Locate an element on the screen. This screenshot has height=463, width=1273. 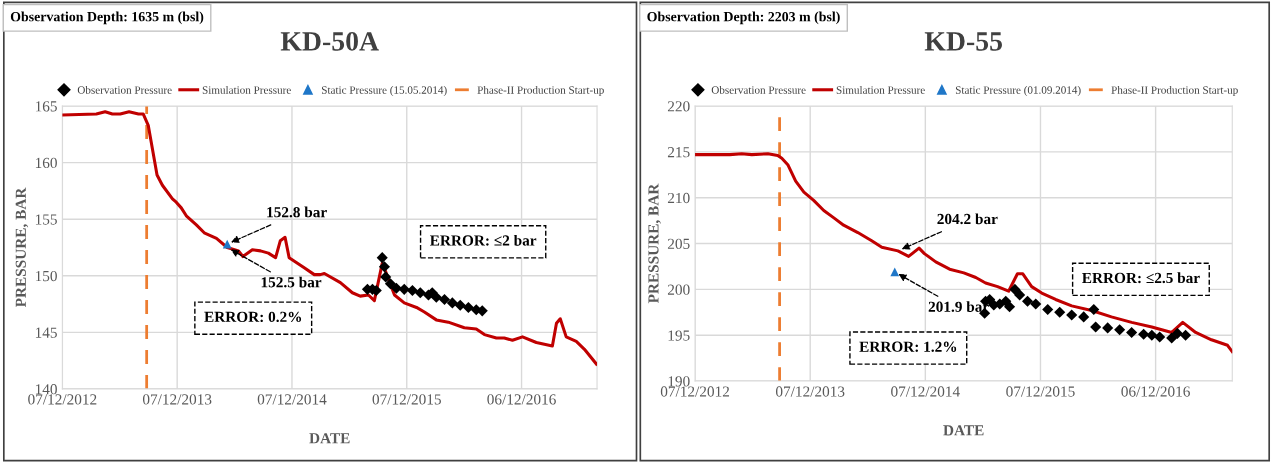
legend-label: Static Pressure (01.09.2014) is located at coordinates (1018, 91).